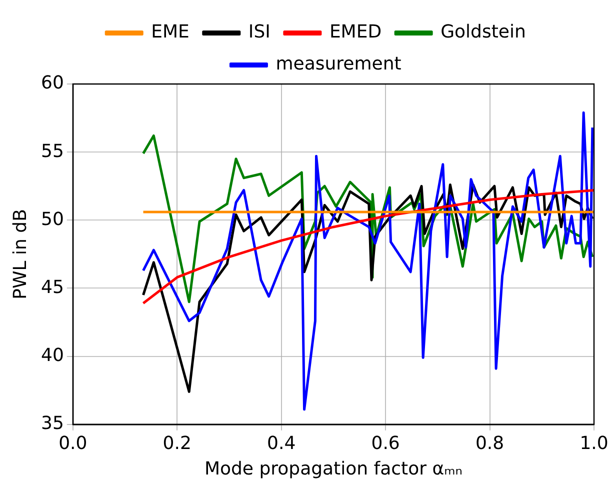 The height and width of the screenshot is (494, 614). I want to click on legend-label: EMED, so click(355, 32).